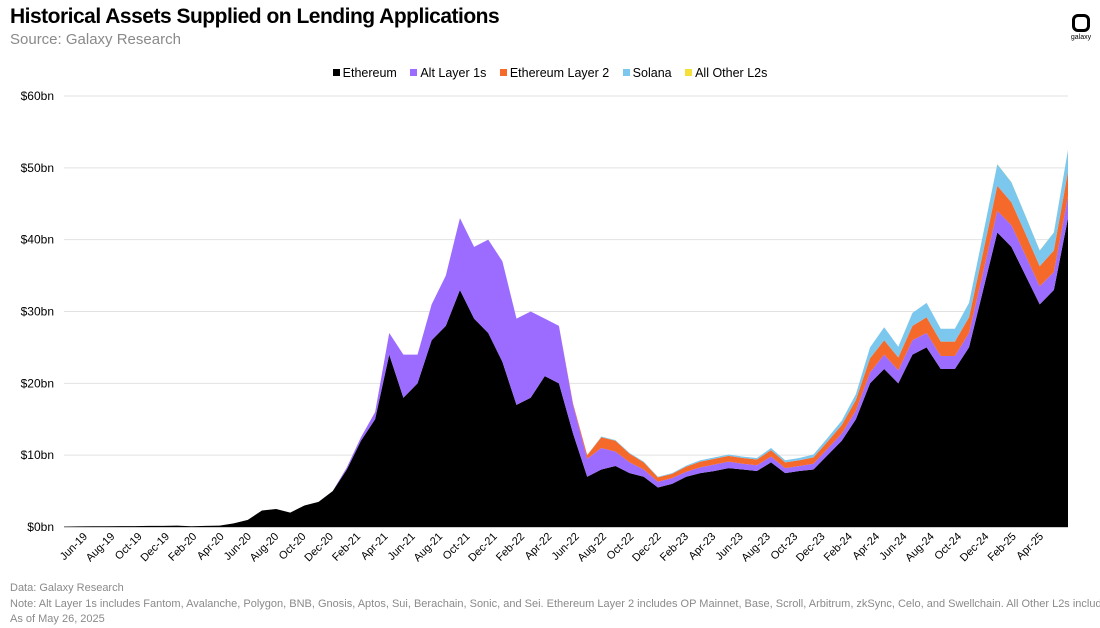 This screenshot has height=628, width=1100. What do you see at coordinates (369, 73) in the screenshot?
I see `legend-label-ethereum: Ethereum` at bounding box center [369, 73].